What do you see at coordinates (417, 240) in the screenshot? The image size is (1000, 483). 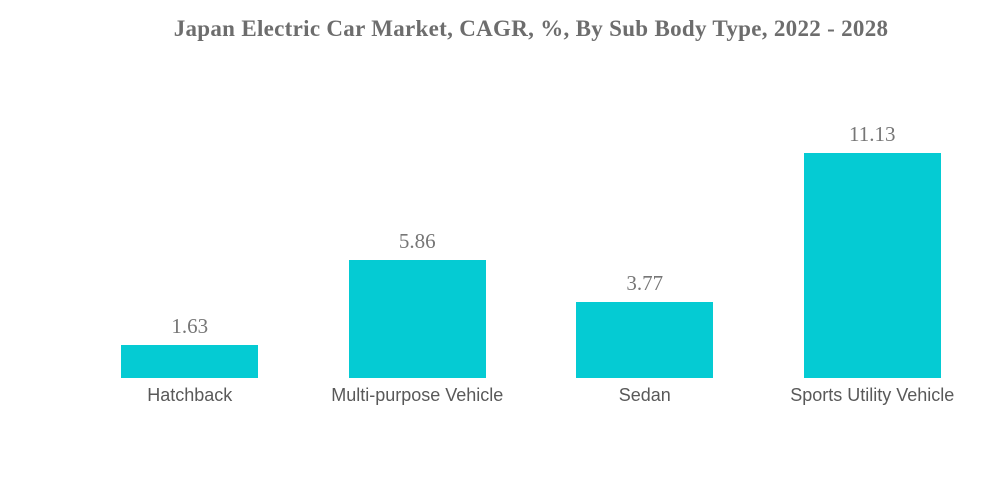 I see `bar-value-label: 5.86` at bounding box center [417, 240].